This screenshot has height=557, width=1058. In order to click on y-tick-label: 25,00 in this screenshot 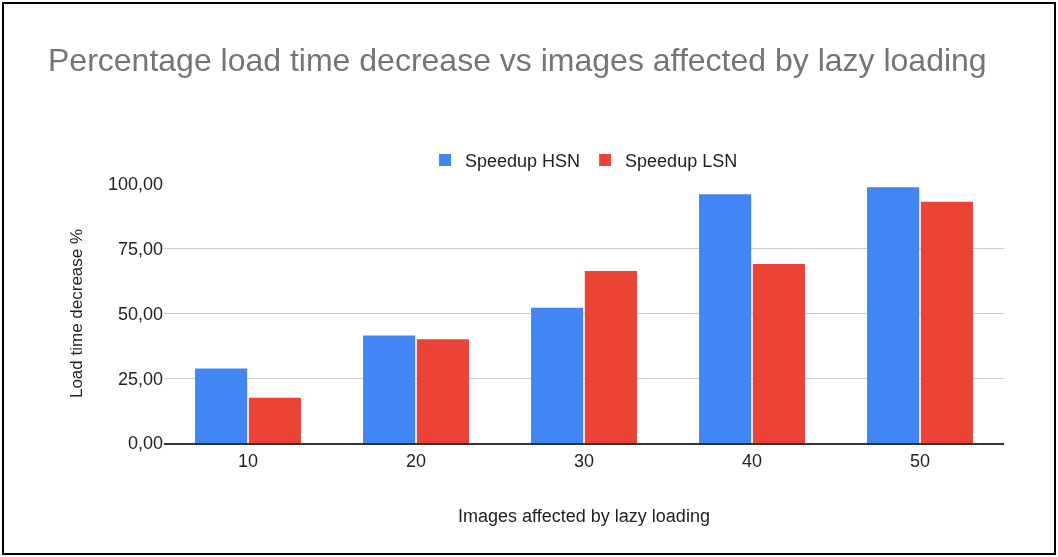, I will do `click(140, 378)`.